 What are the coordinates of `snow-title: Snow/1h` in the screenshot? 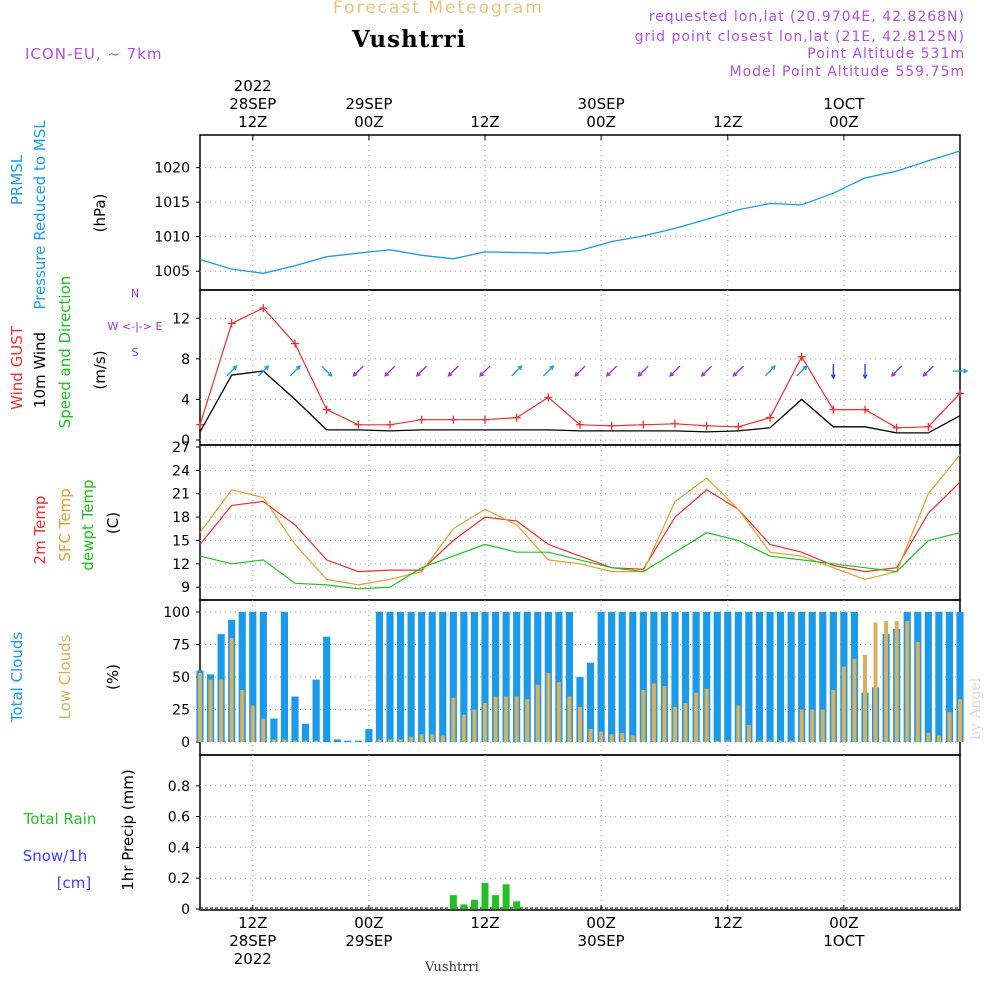 It's located at (55, 856).